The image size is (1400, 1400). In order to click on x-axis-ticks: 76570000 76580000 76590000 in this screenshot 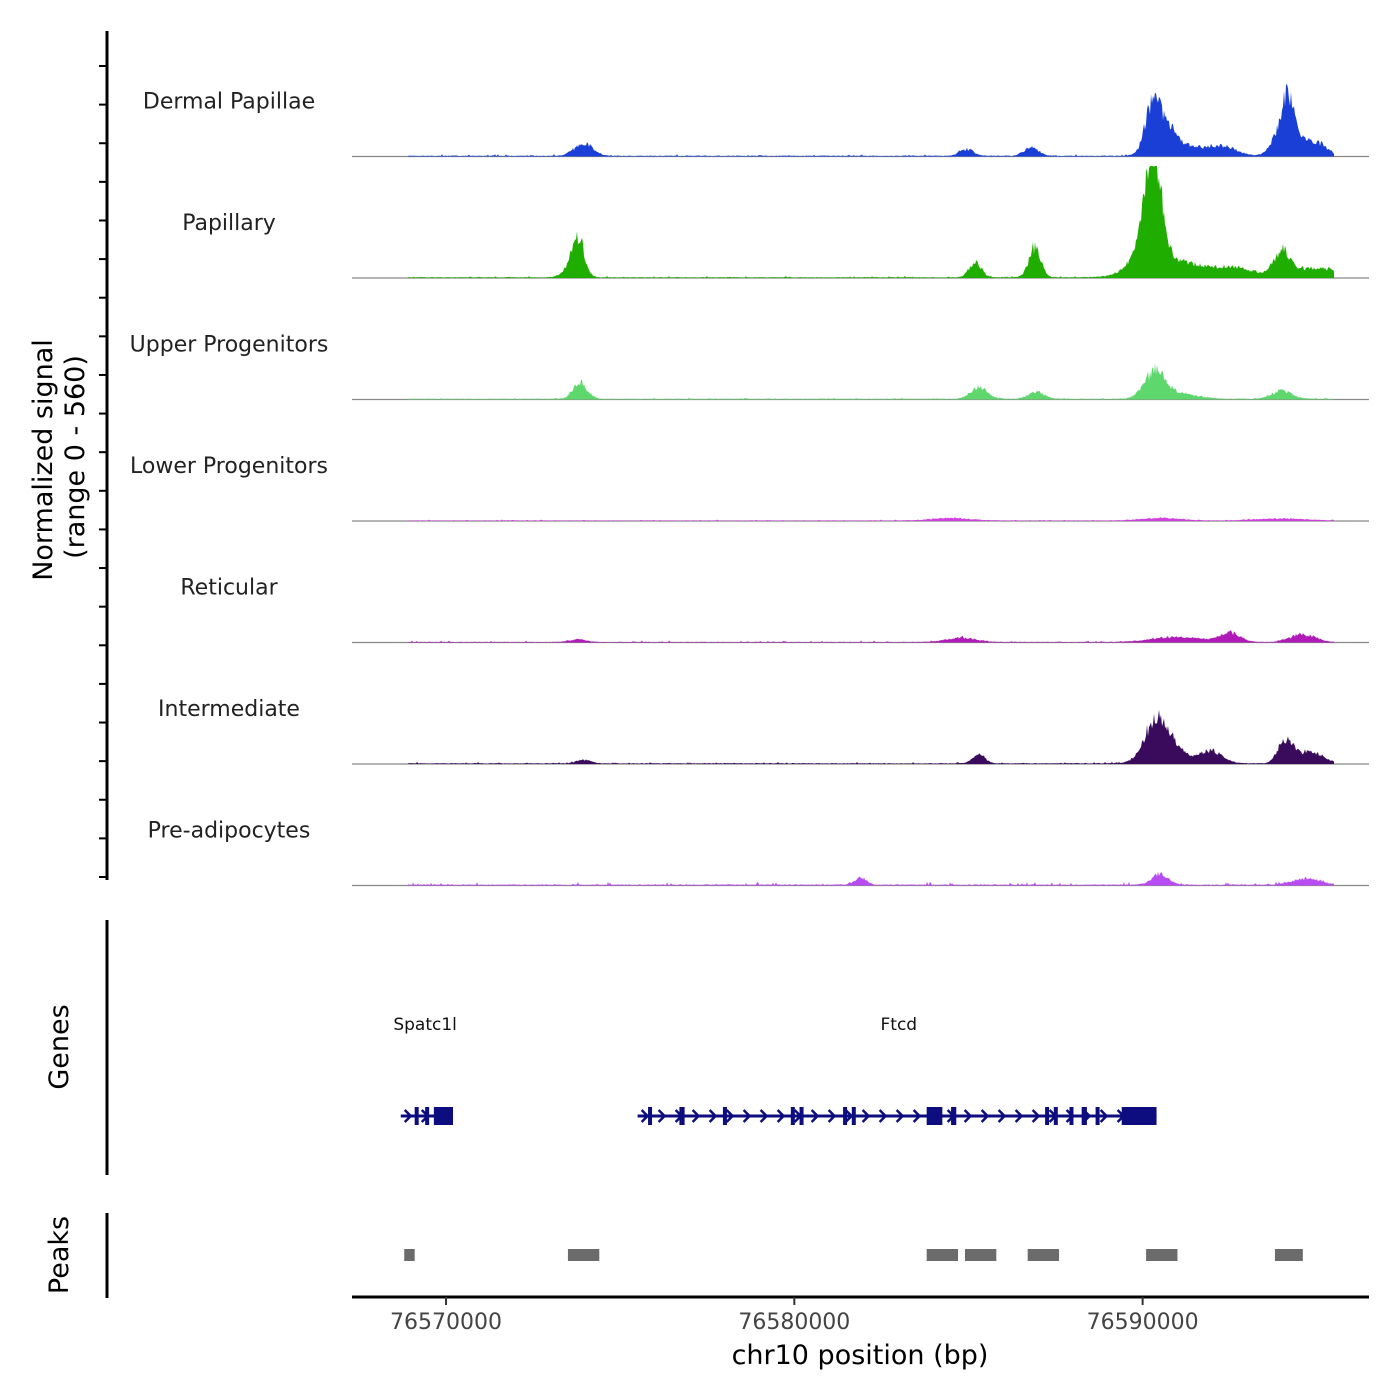, I will do `click(794, 1316)`.